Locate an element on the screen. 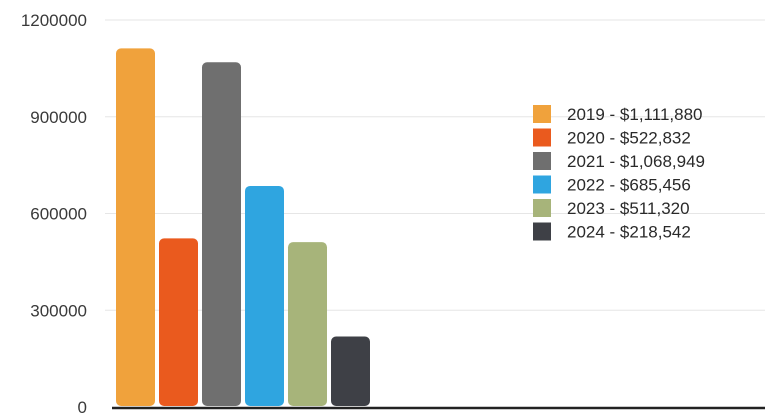  y-tick-label: 300000 is located at coordinates (58, 310).